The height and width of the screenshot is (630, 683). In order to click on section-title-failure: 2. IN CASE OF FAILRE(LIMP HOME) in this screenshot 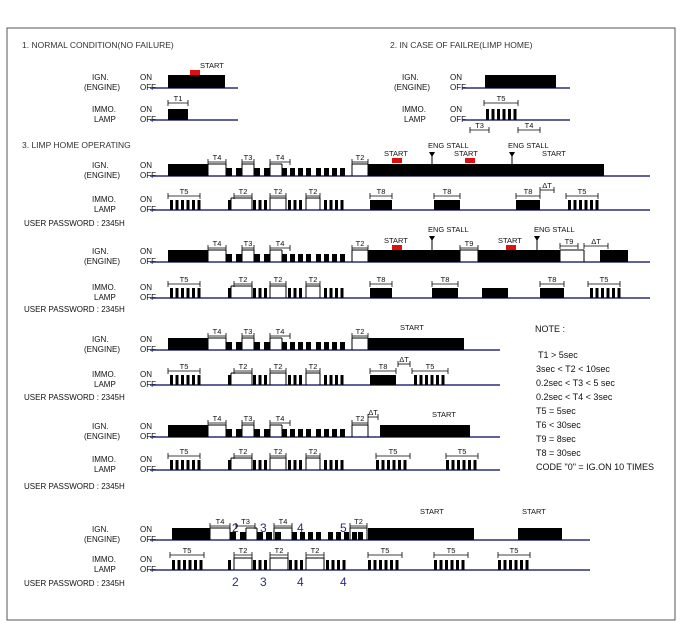, I will do `click(461, 45)`.